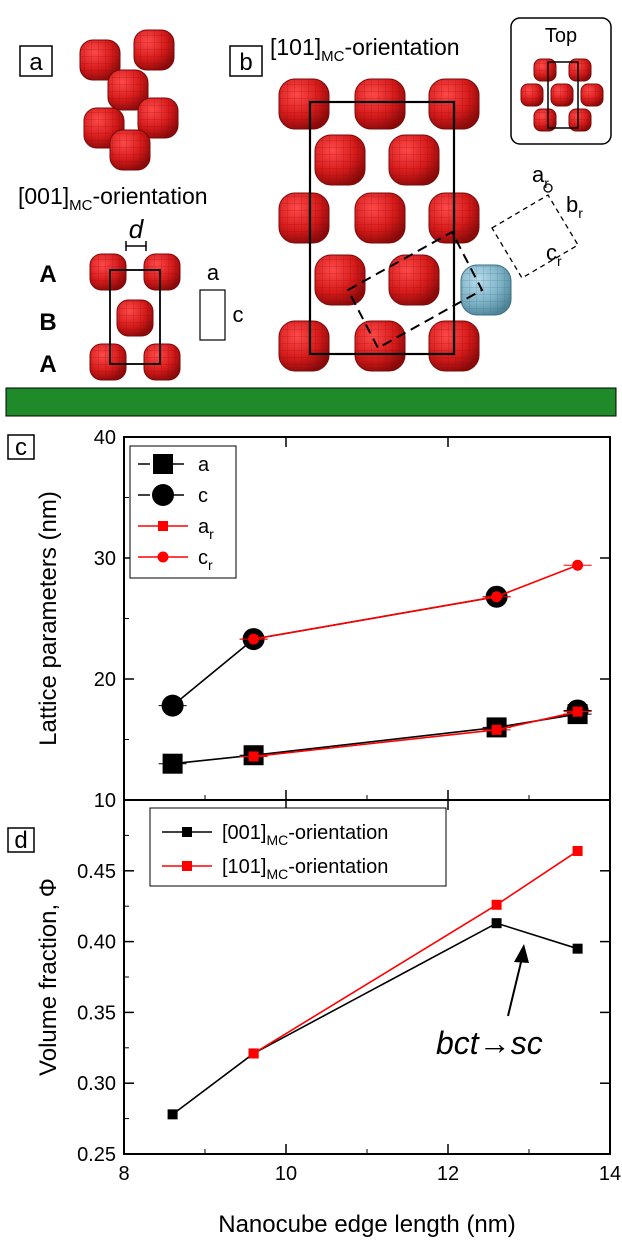  I want to click on panel-d-label-box, so click(21, 840).